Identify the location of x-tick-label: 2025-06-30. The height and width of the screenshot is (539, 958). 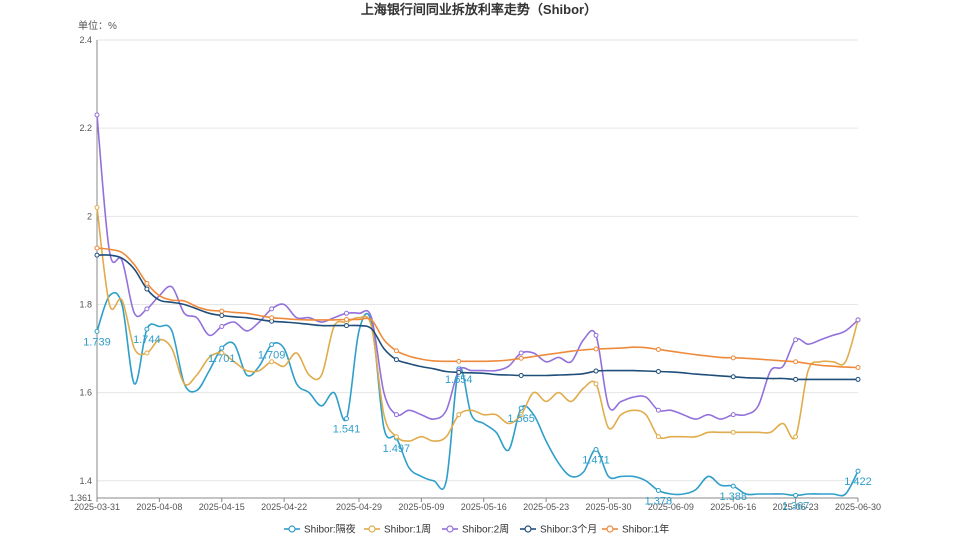
(858, 507).